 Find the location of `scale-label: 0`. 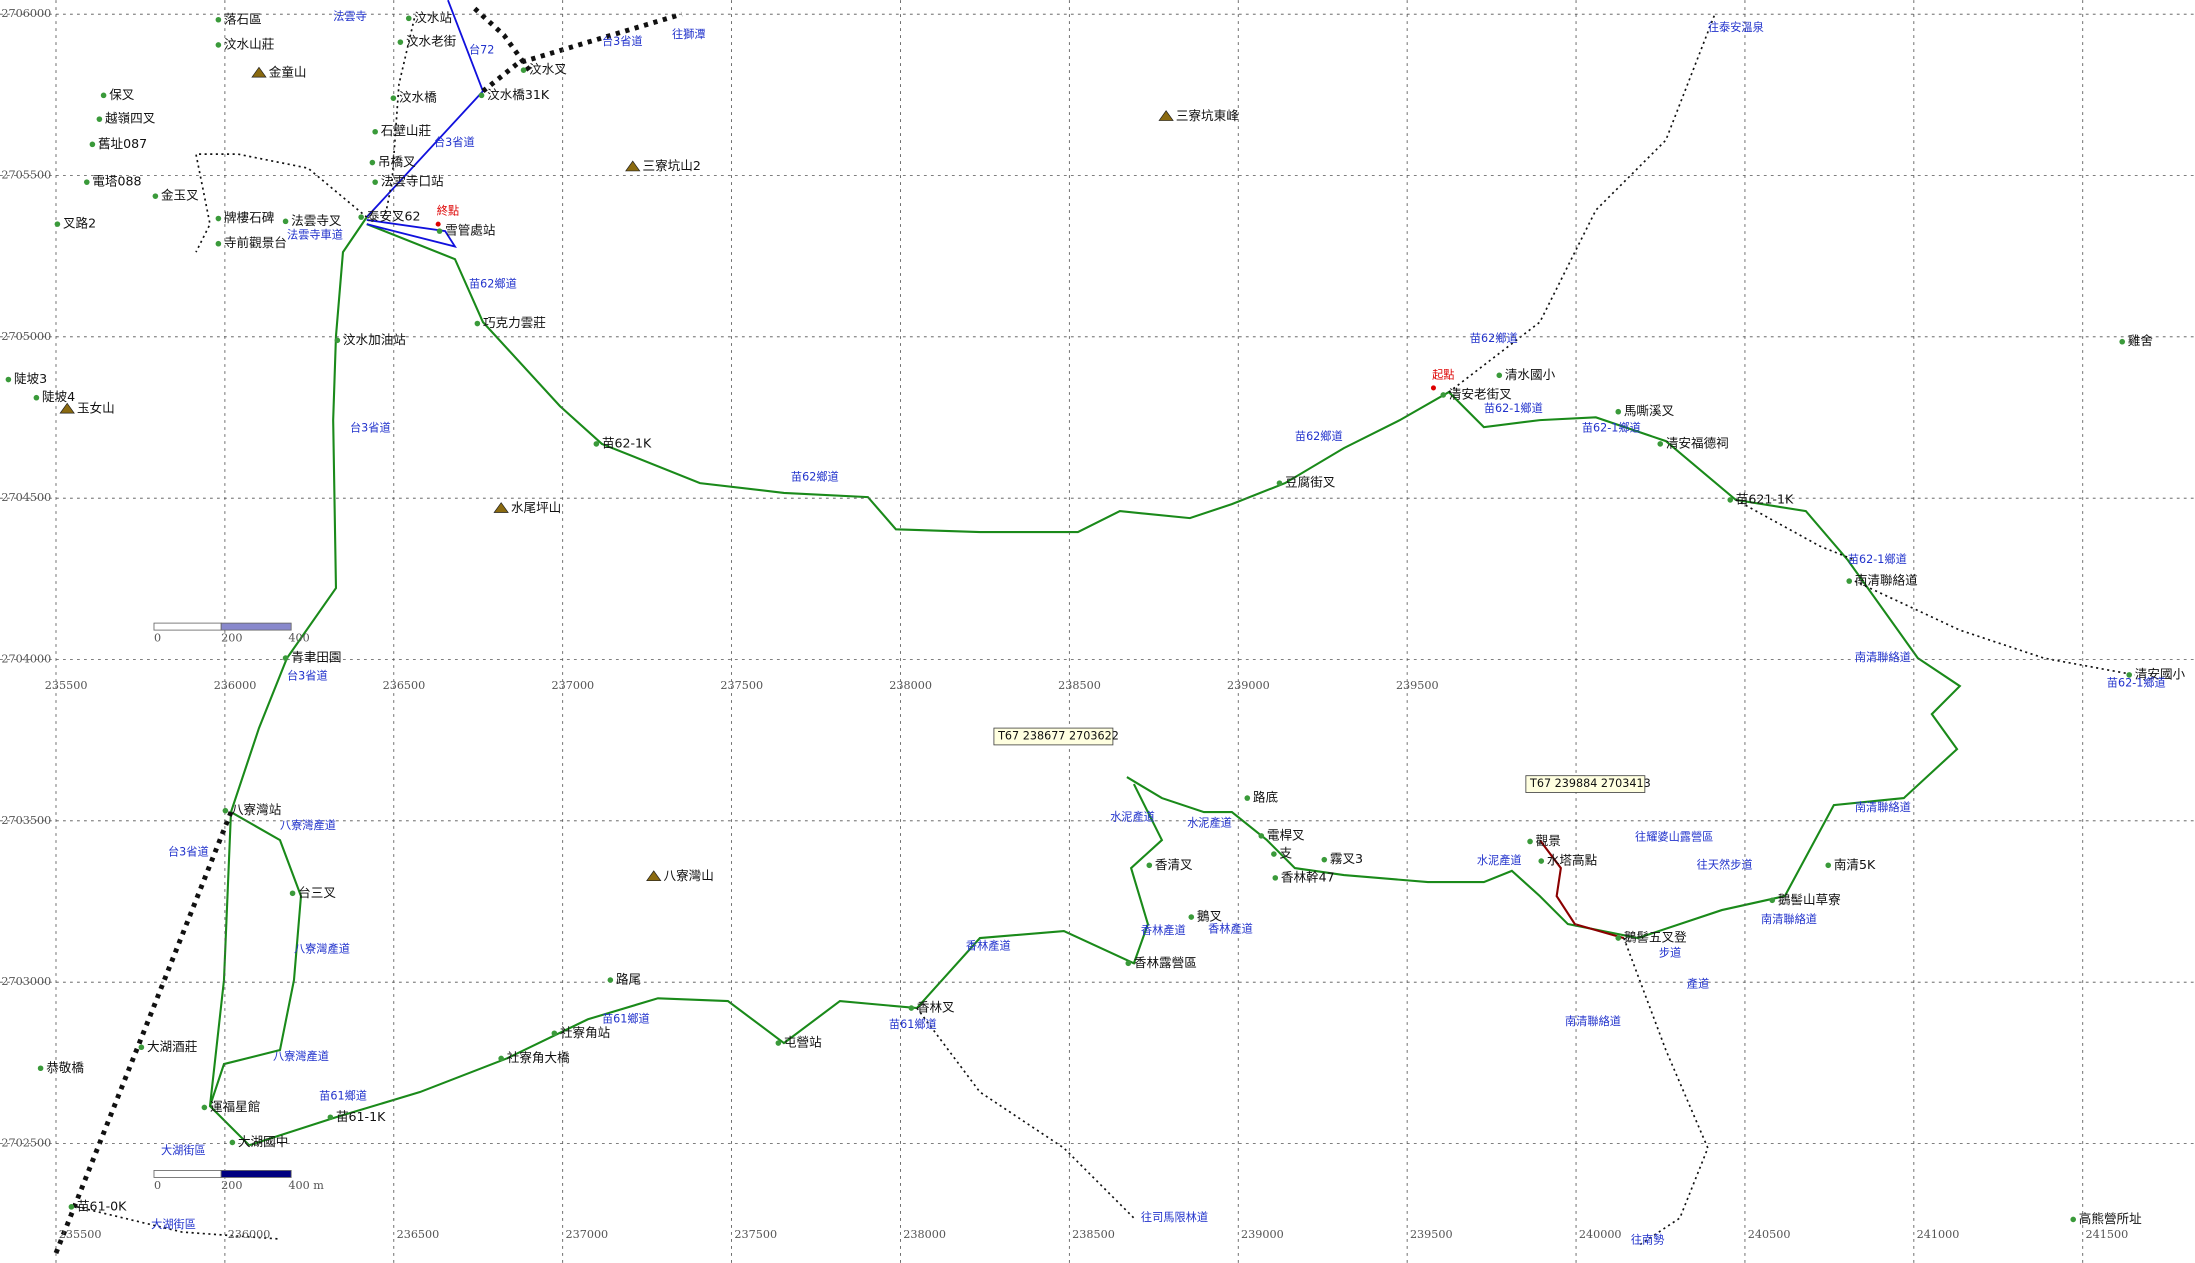

scale-label: 0 is located at coordinates (157, 1185).